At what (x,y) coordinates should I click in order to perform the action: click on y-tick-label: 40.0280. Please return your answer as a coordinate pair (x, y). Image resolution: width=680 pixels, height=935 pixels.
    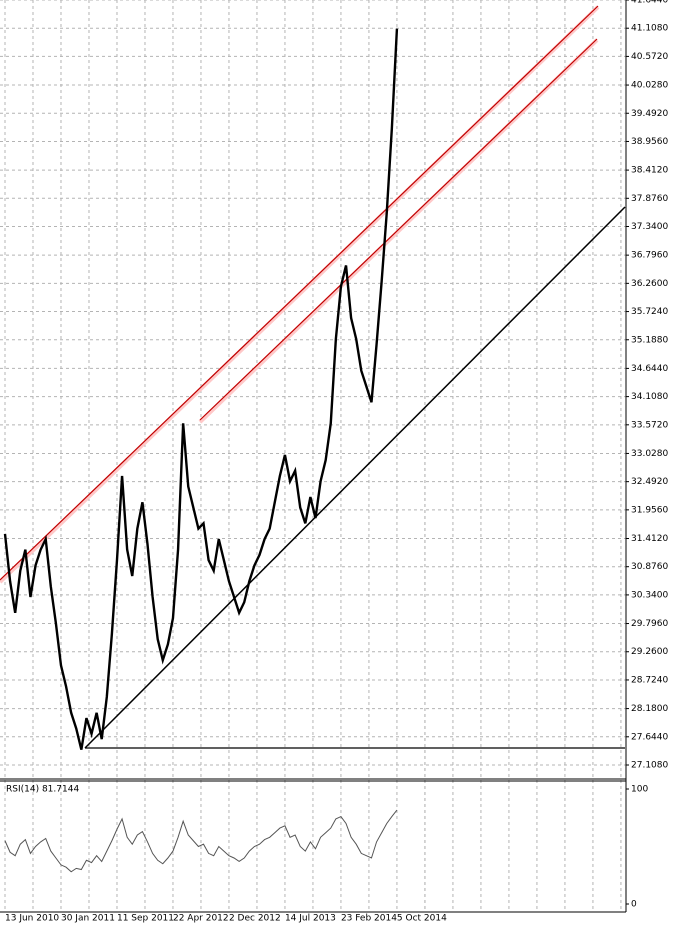
    Looking at the image, I should click on (649, 86).